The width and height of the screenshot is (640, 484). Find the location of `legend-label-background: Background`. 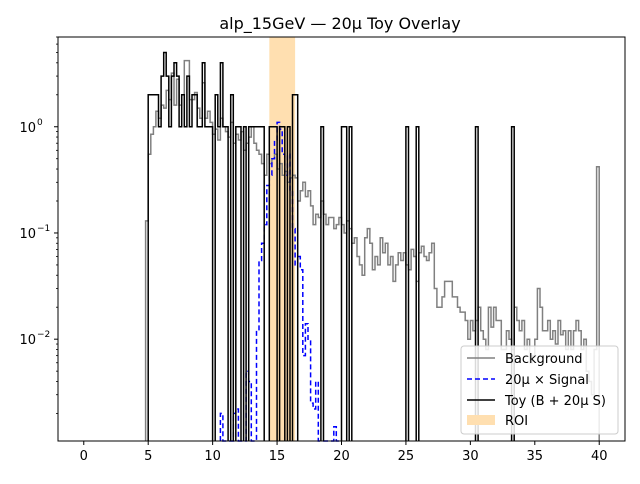

legend-label-background: Background is located at coordinates (544, 359).